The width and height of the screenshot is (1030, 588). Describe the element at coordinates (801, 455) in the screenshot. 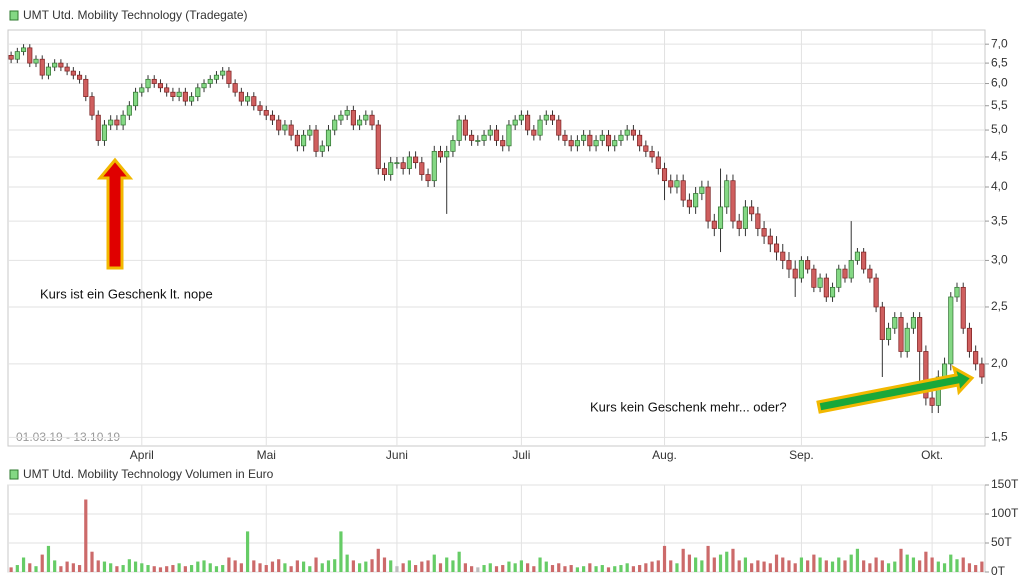

I see `x-tick-label: Sep.` at that location.